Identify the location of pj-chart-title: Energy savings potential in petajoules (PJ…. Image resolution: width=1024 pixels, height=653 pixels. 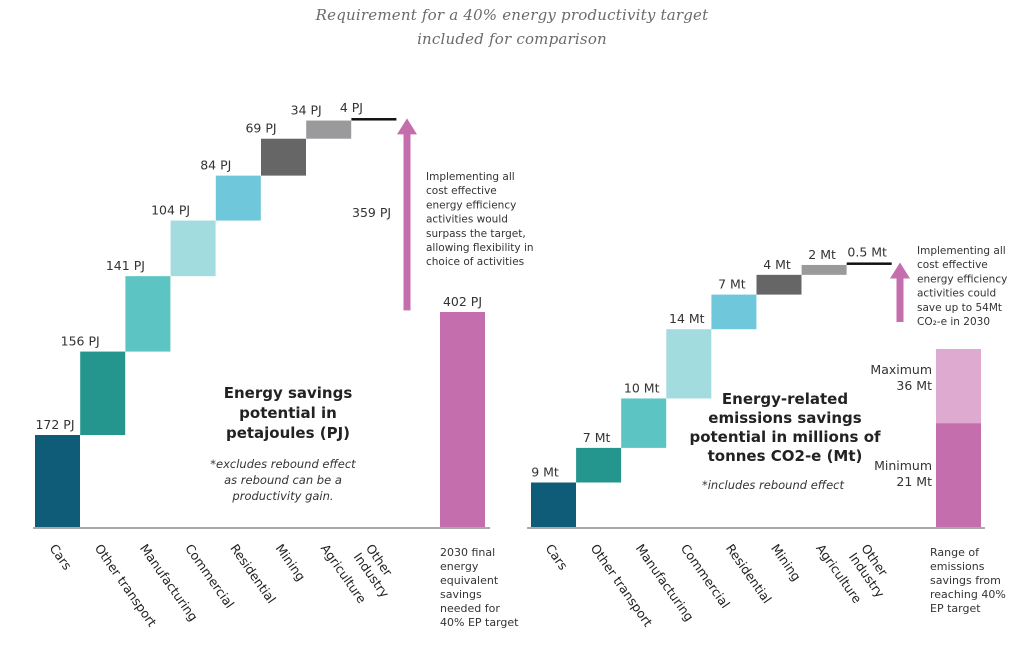
(288, 413).